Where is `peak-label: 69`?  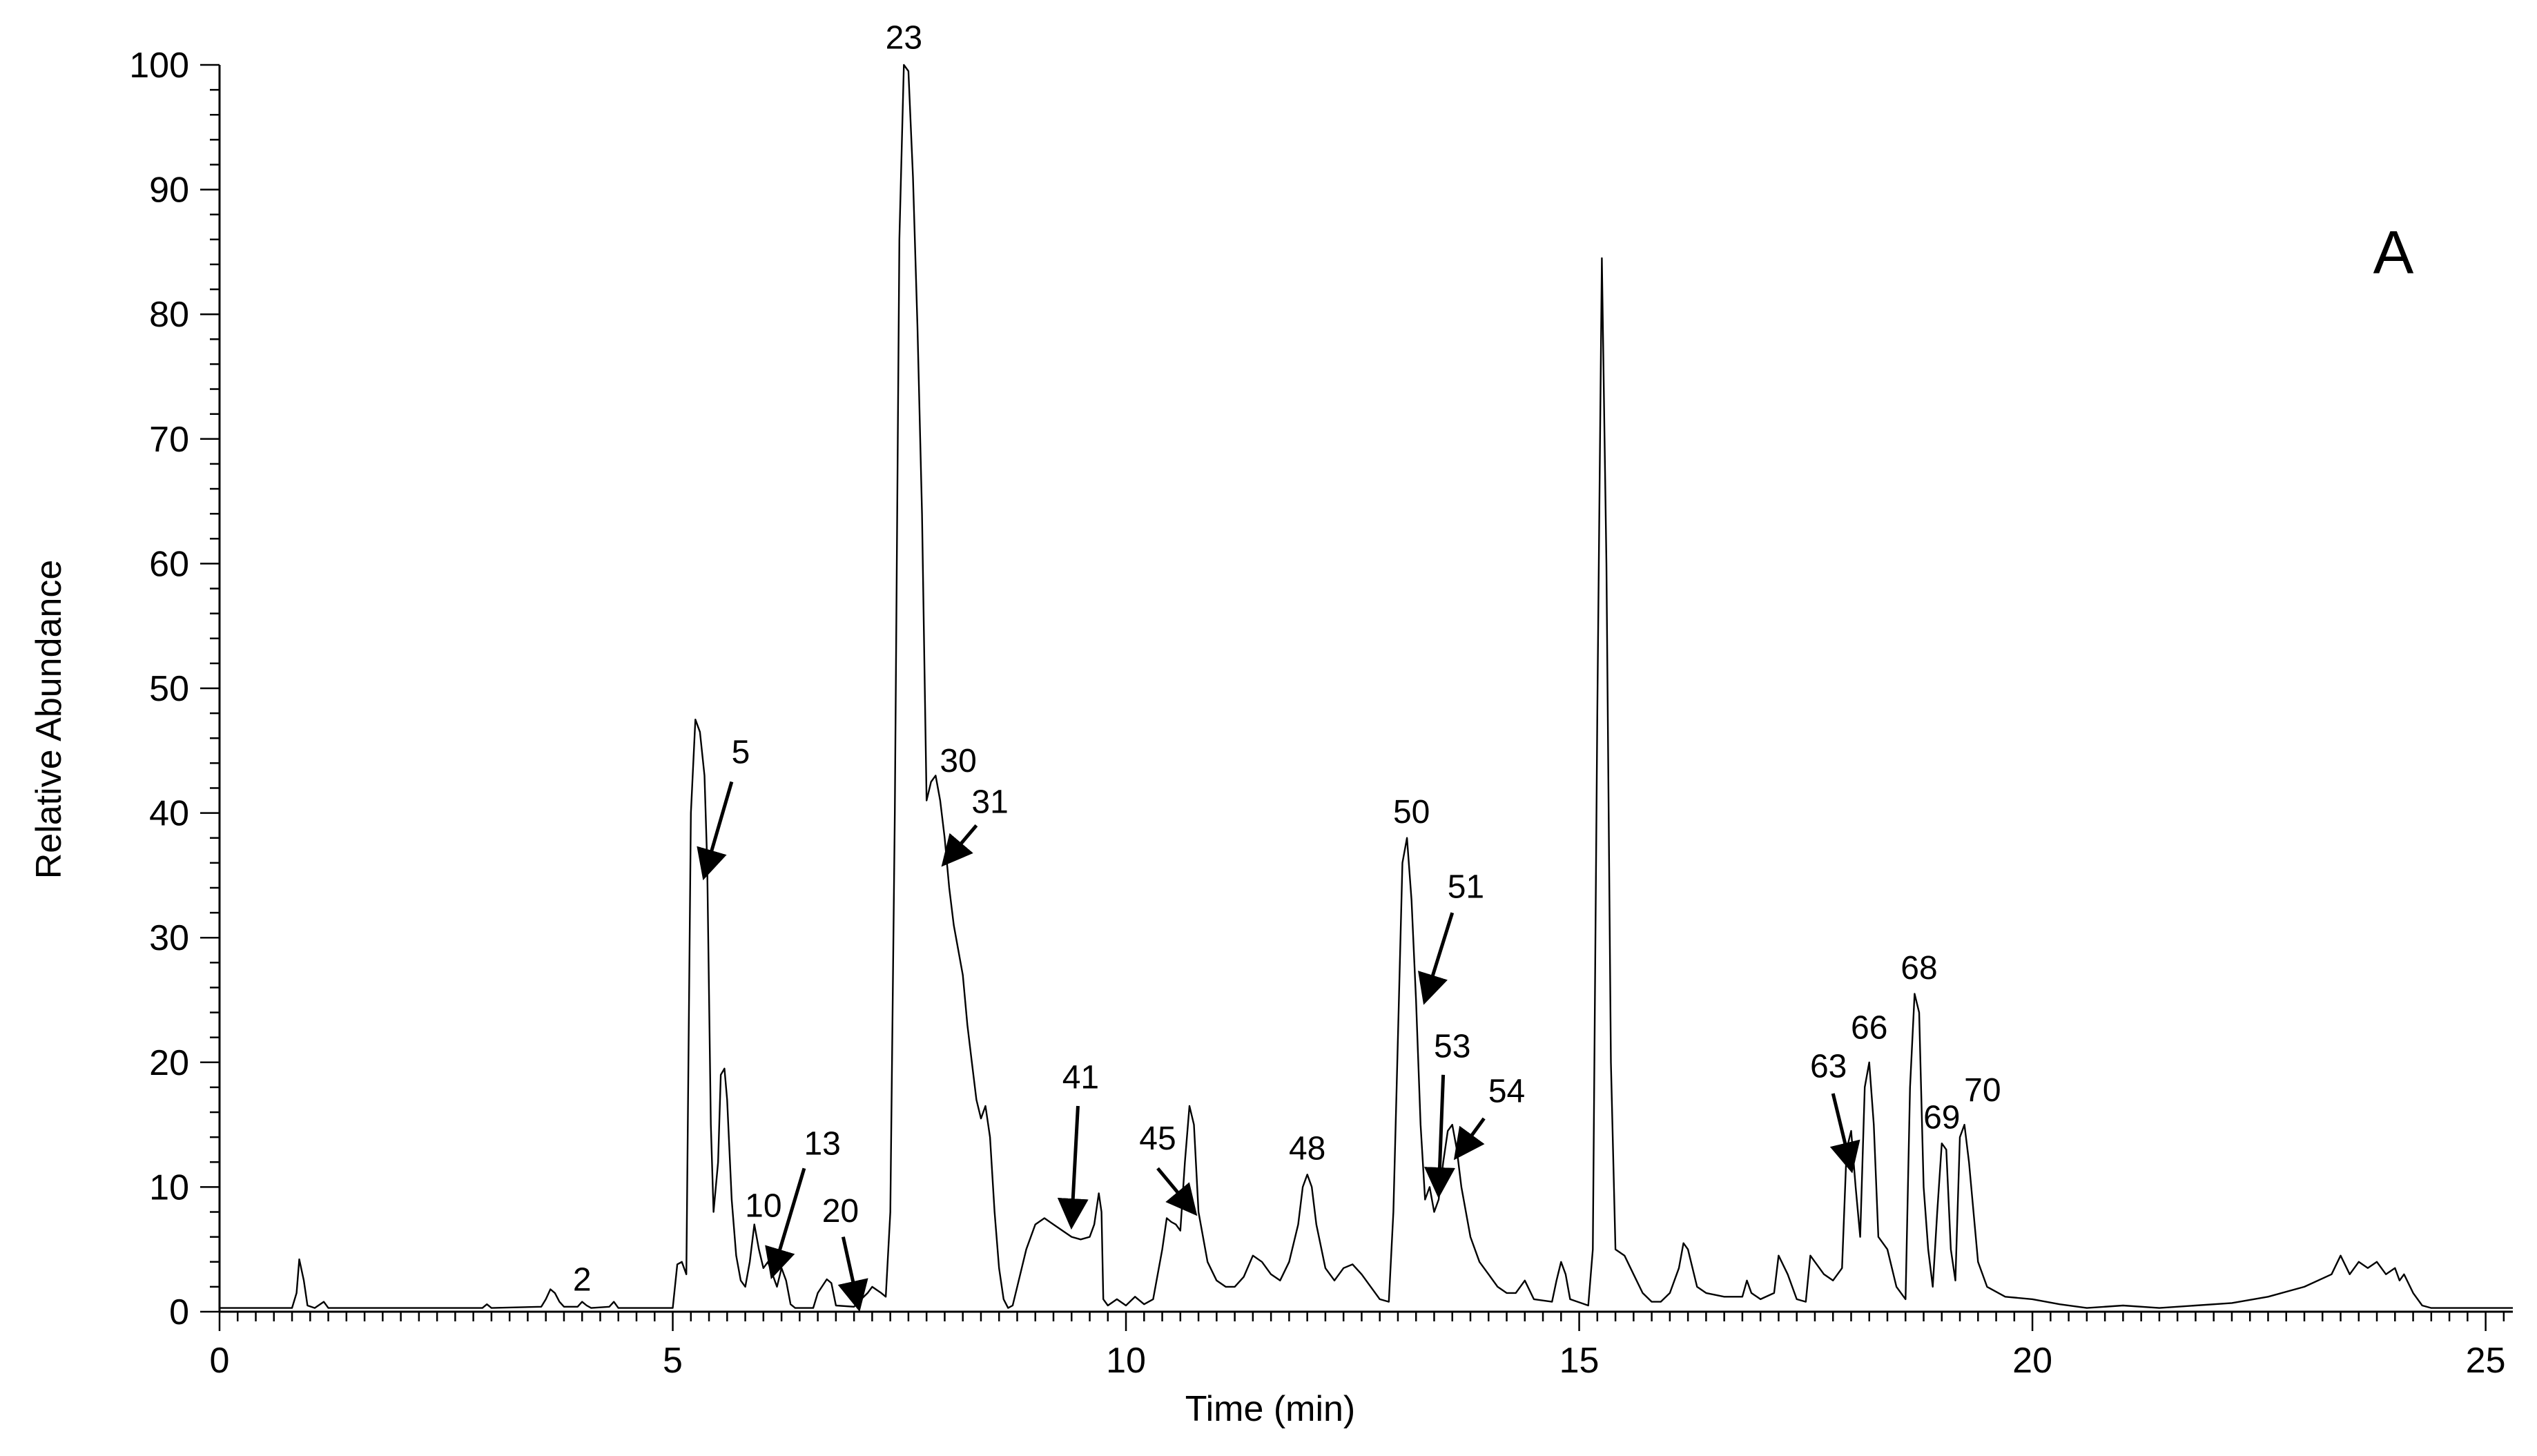
peak-label: 69 is located at coordinates (1941, 1118).